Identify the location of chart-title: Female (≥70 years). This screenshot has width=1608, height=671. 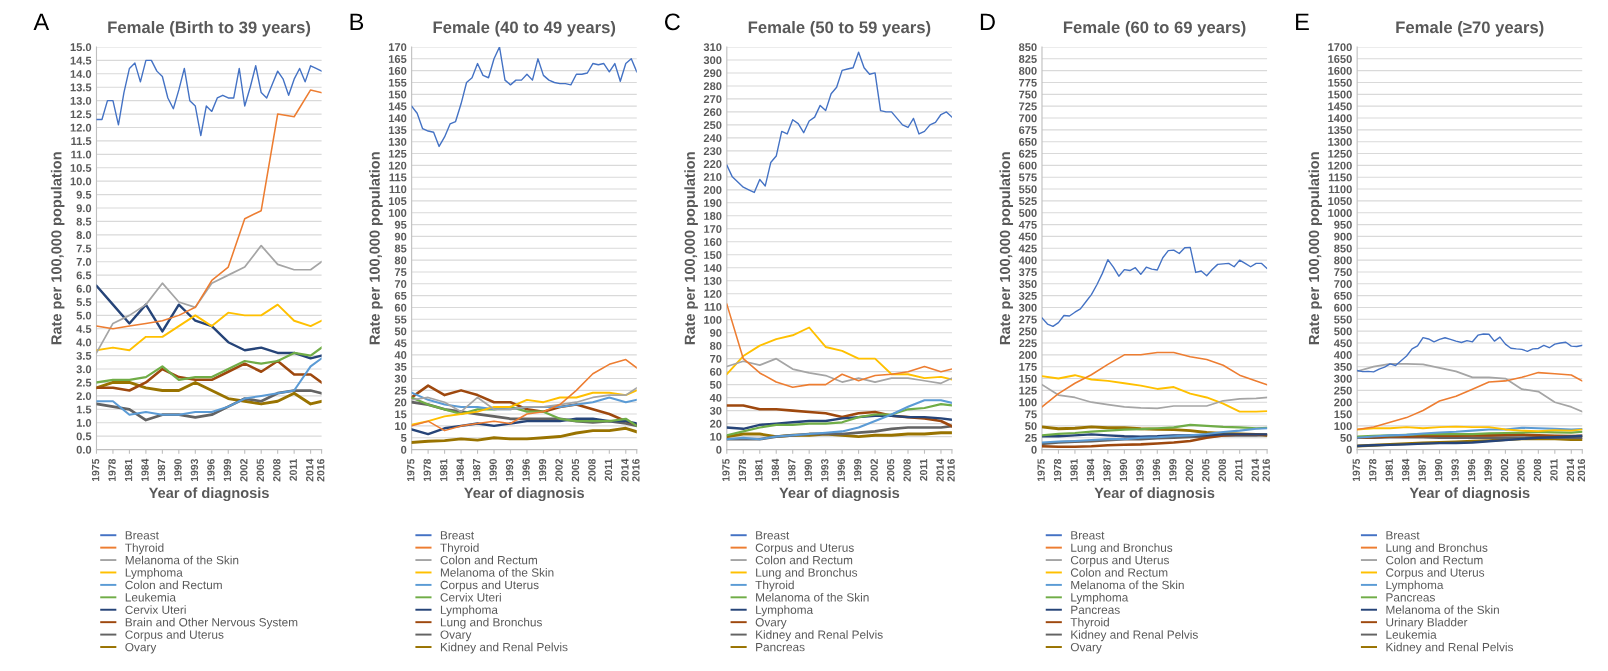
(1470, 29).